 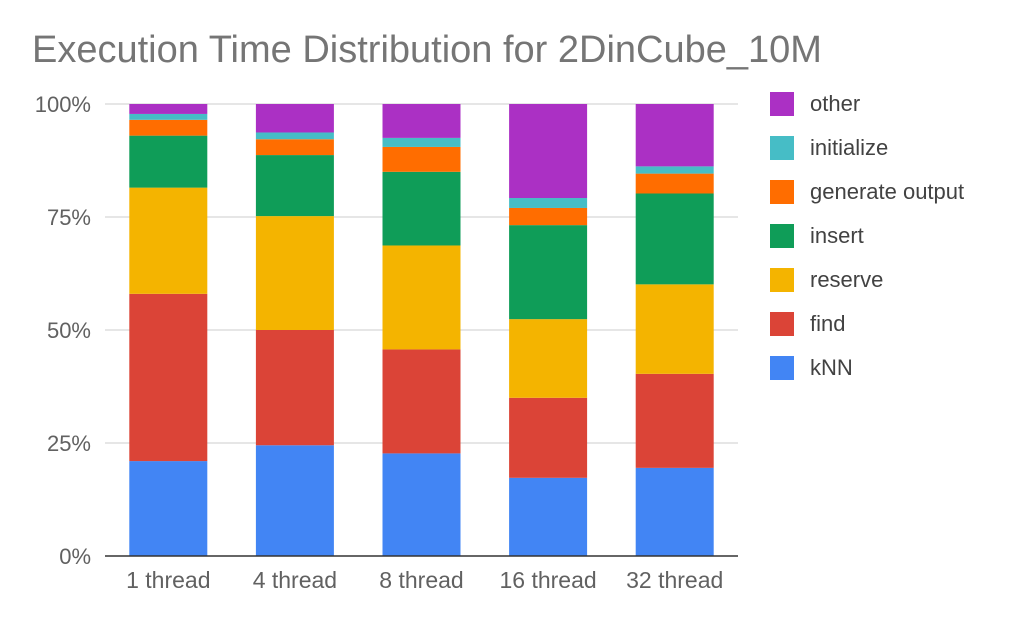 I want to click on legend-label: find, so click(x=827, y=323).